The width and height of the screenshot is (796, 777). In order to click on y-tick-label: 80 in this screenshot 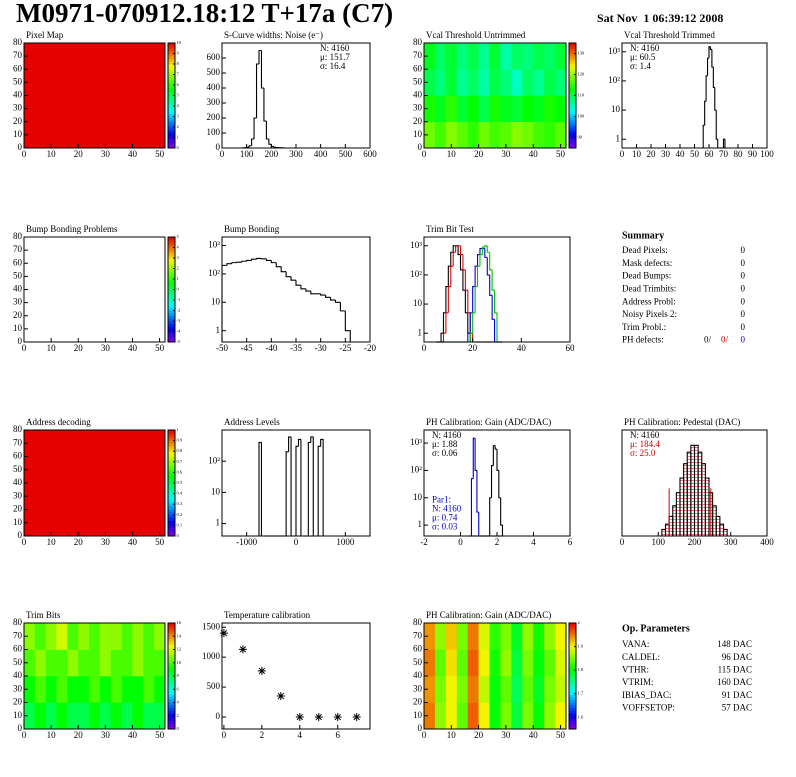, I will do `click(18, 622)`.